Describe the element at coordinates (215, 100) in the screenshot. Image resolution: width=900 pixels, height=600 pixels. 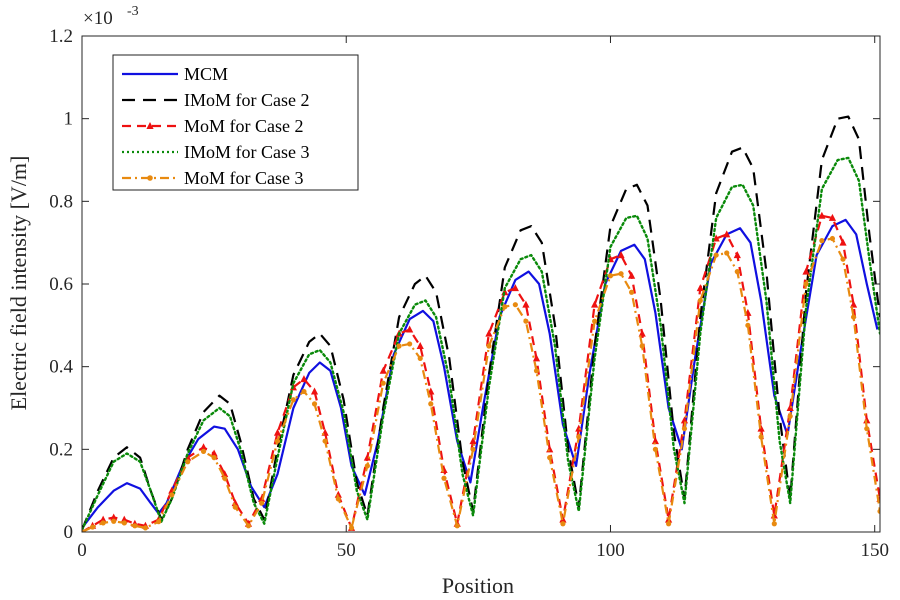
I see `legend-entry: IMoM for Case 2` at that location.